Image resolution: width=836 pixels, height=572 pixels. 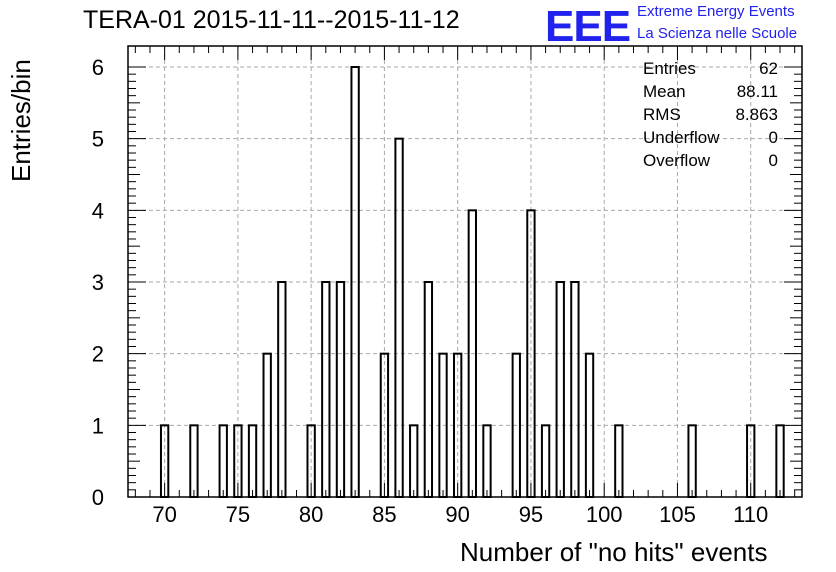 I want to click on y-tick-label-4: 4, so click(x=98, y=210).